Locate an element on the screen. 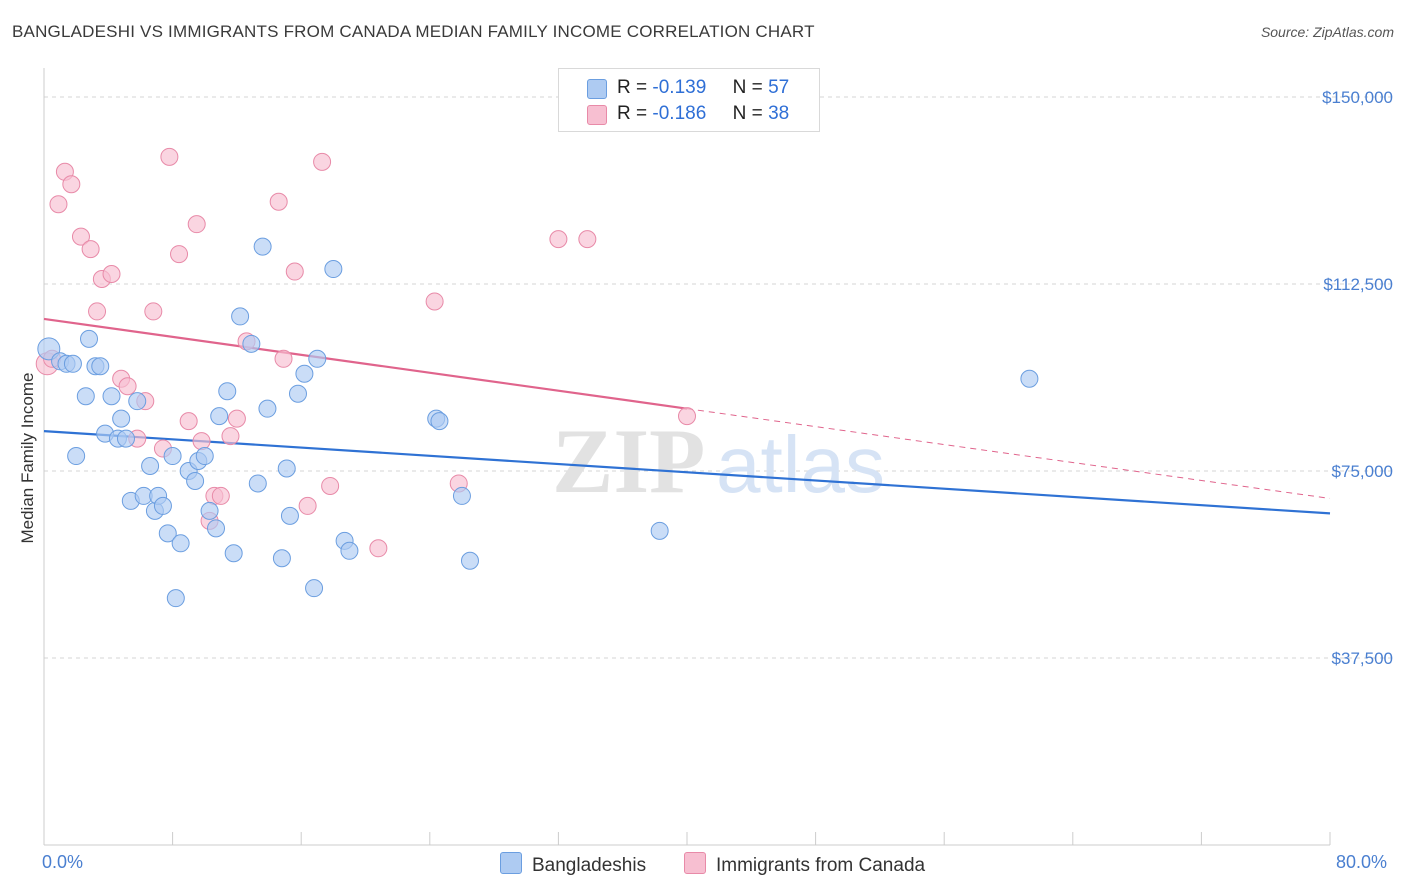 The image size is (1406, 892). legend-r-value: -0.139 is located at coordinates (679, 87).